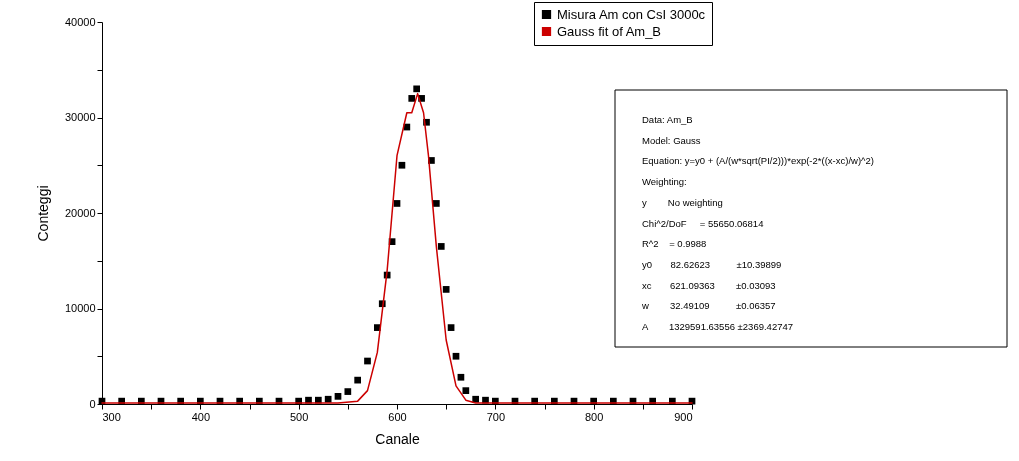 The width and height of the screenshot is (1019, 461). What do you see at coordinates (80, 212) in the screenshot?
I see `y-tick-label: 20000` at bounding box center [80, 212].